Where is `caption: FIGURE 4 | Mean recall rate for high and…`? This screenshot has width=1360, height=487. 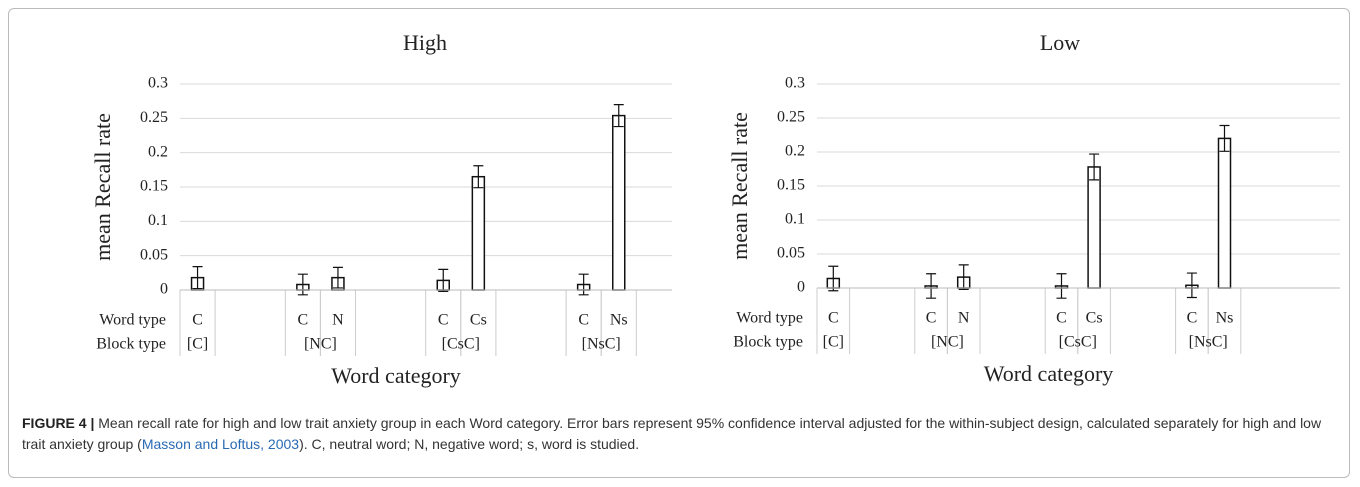 caption: FIGURE 4 | Mean recall rate for high and… is located at coordinates (682, 434).